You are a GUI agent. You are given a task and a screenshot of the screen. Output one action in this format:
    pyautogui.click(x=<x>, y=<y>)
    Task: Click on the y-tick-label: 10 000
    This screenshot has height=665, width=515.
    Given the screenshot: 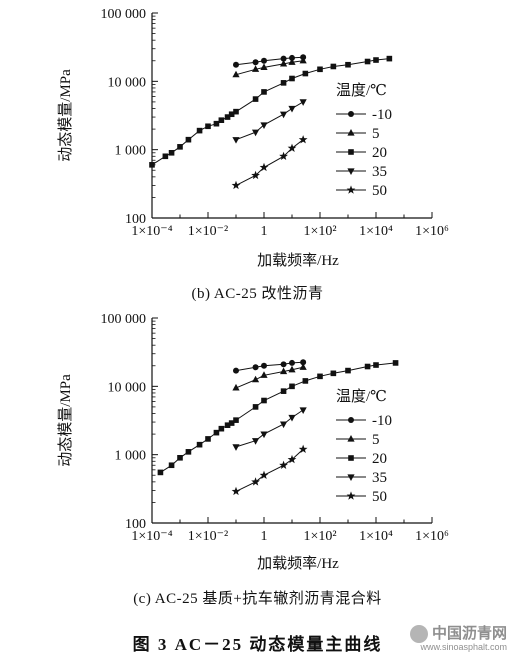 What is the action you would take?
    pyautogui.click(x=127, y=387)
    